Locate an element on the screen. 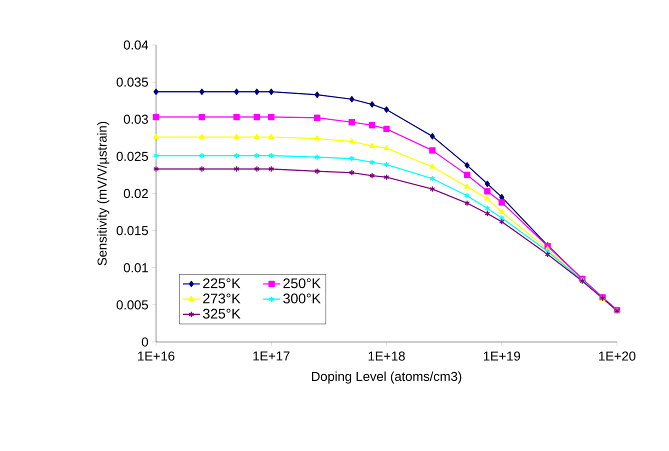 This screenshot has height=451, width=669. x-tick-label: 1E+20 is located at coordinates (617, 356).